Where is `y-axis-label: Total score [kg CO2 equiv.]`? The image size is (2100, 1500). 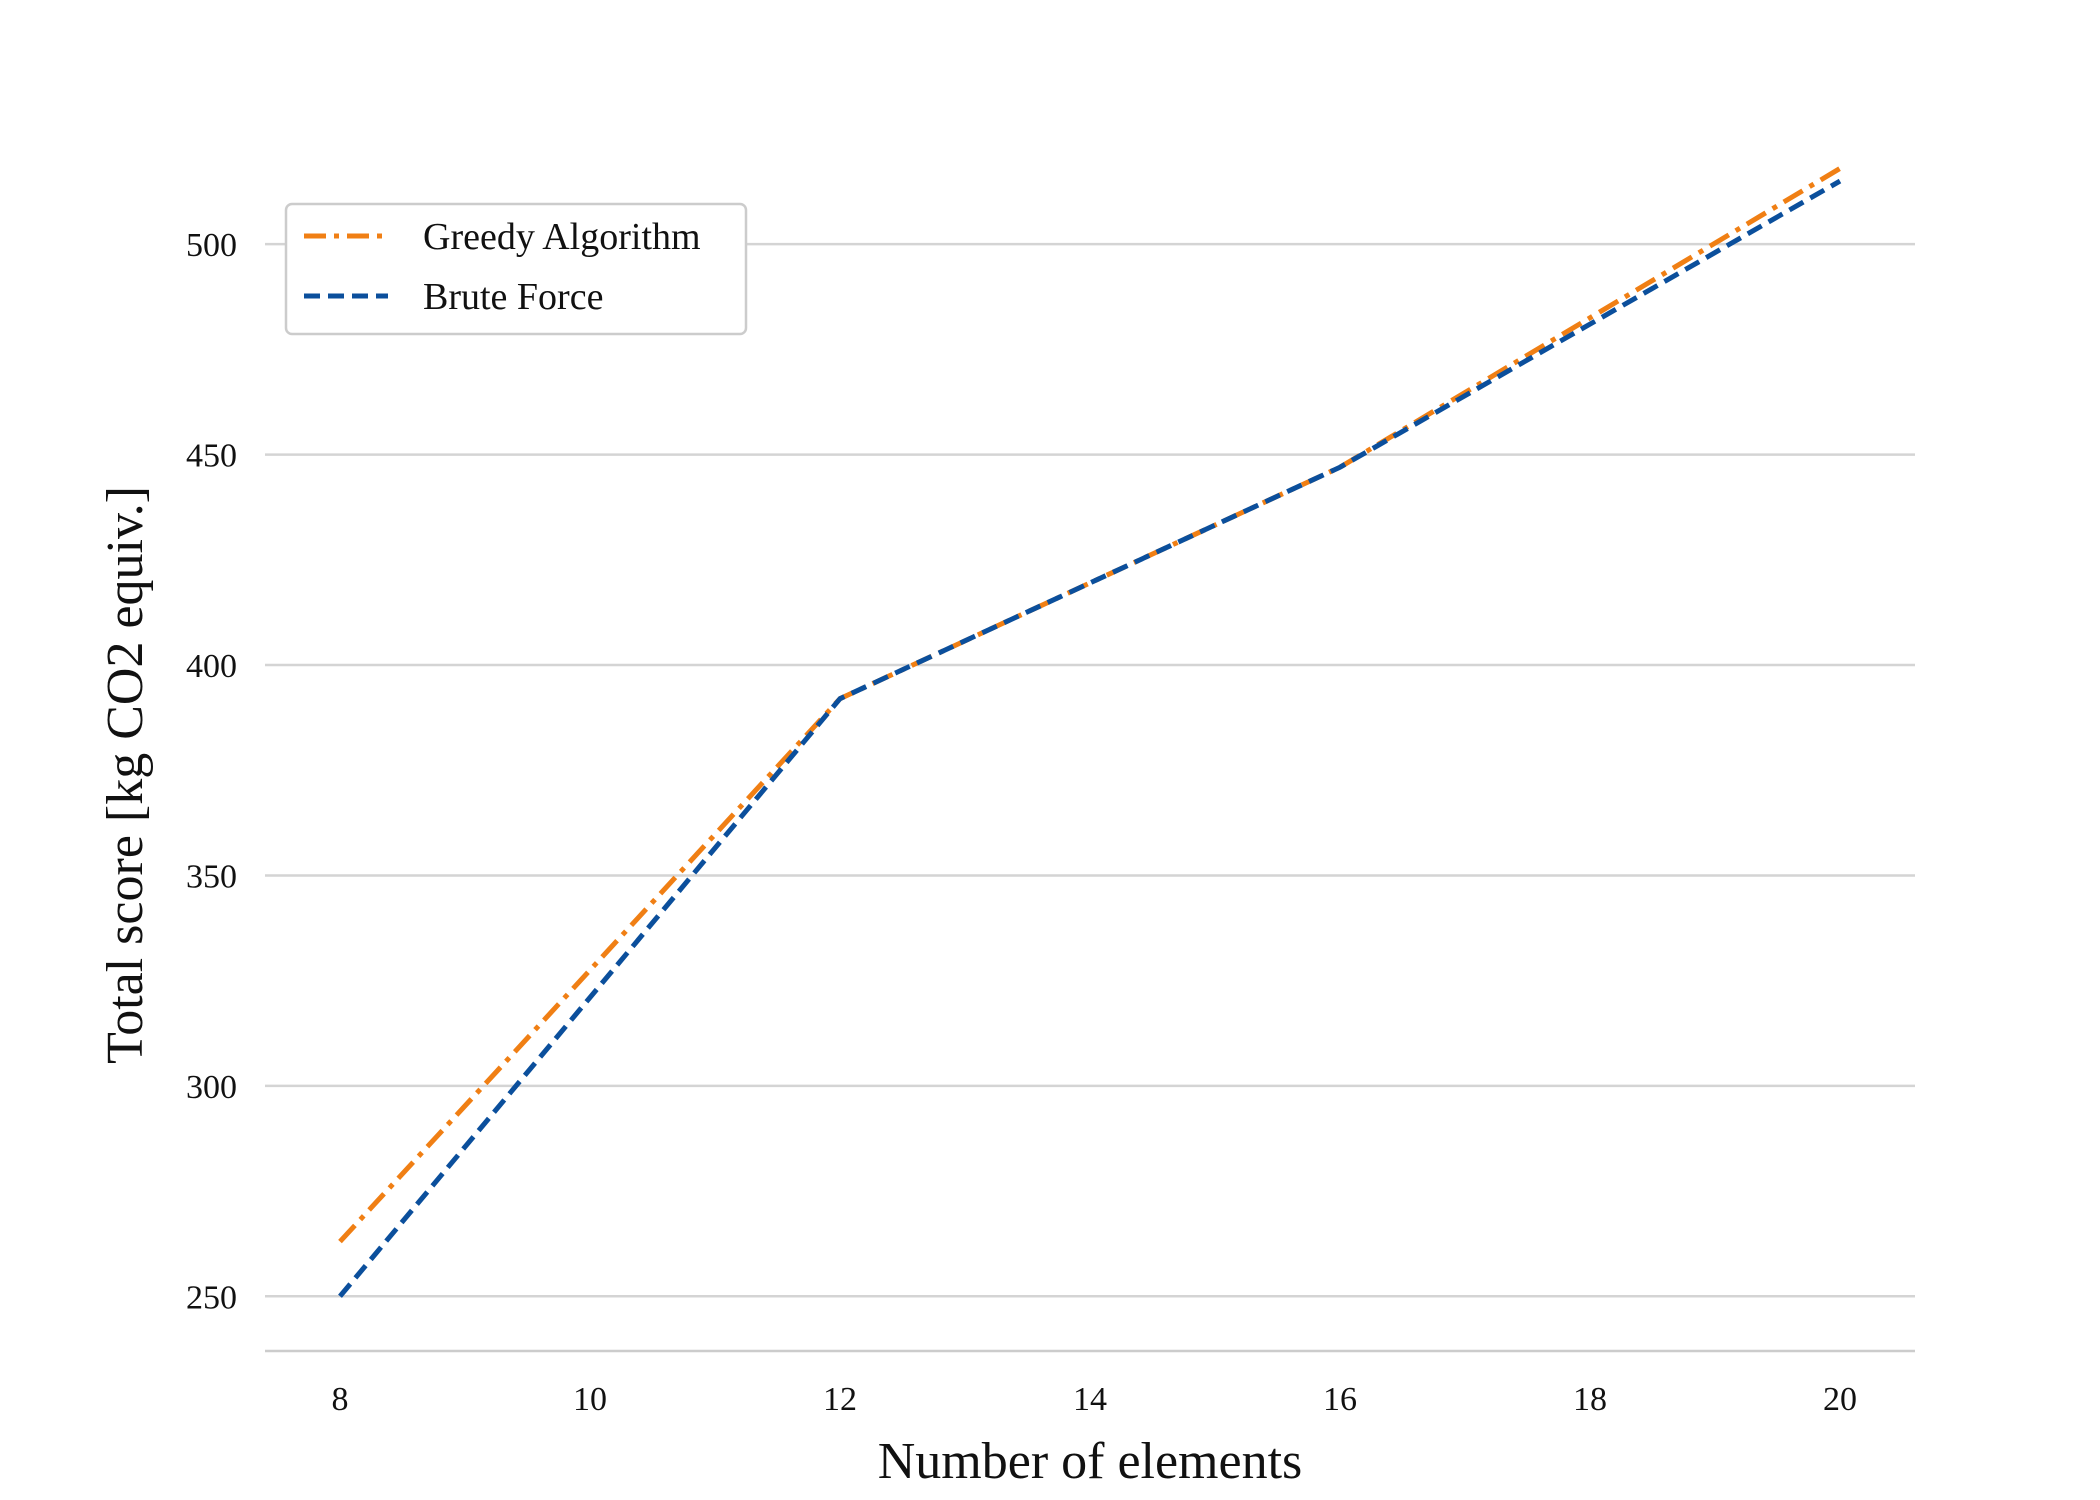 y-axis-label: Total score [kg CO2 equiv.] is located at coordinates (125, 775).